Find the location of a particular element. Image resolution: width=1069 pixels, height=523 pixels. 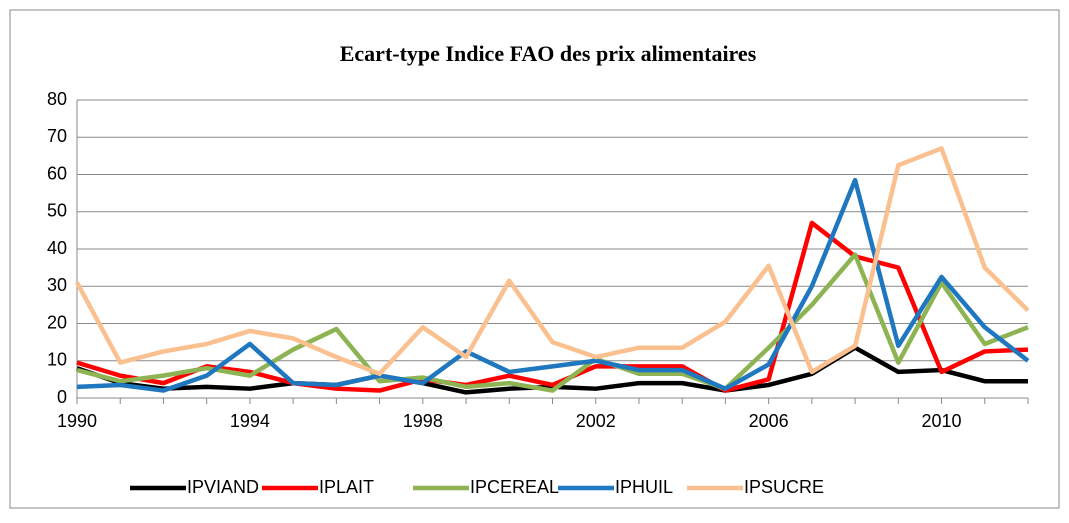

legend-label: IPVIAND is located at coordinates (223, 487).